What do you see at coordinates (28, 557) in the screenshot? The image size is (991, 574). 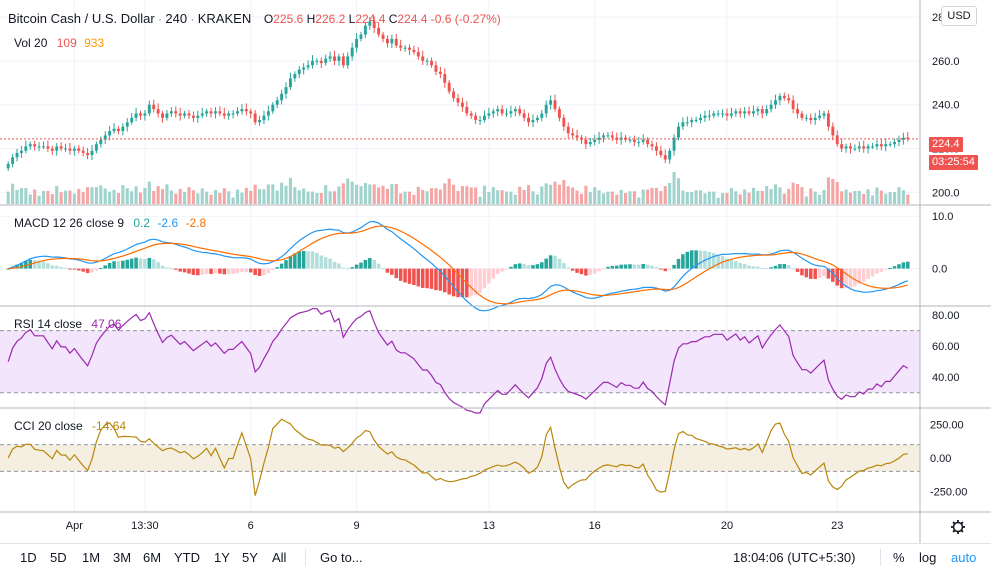 I see `range-1d-button: 1D` at bounding box center [28, 557].